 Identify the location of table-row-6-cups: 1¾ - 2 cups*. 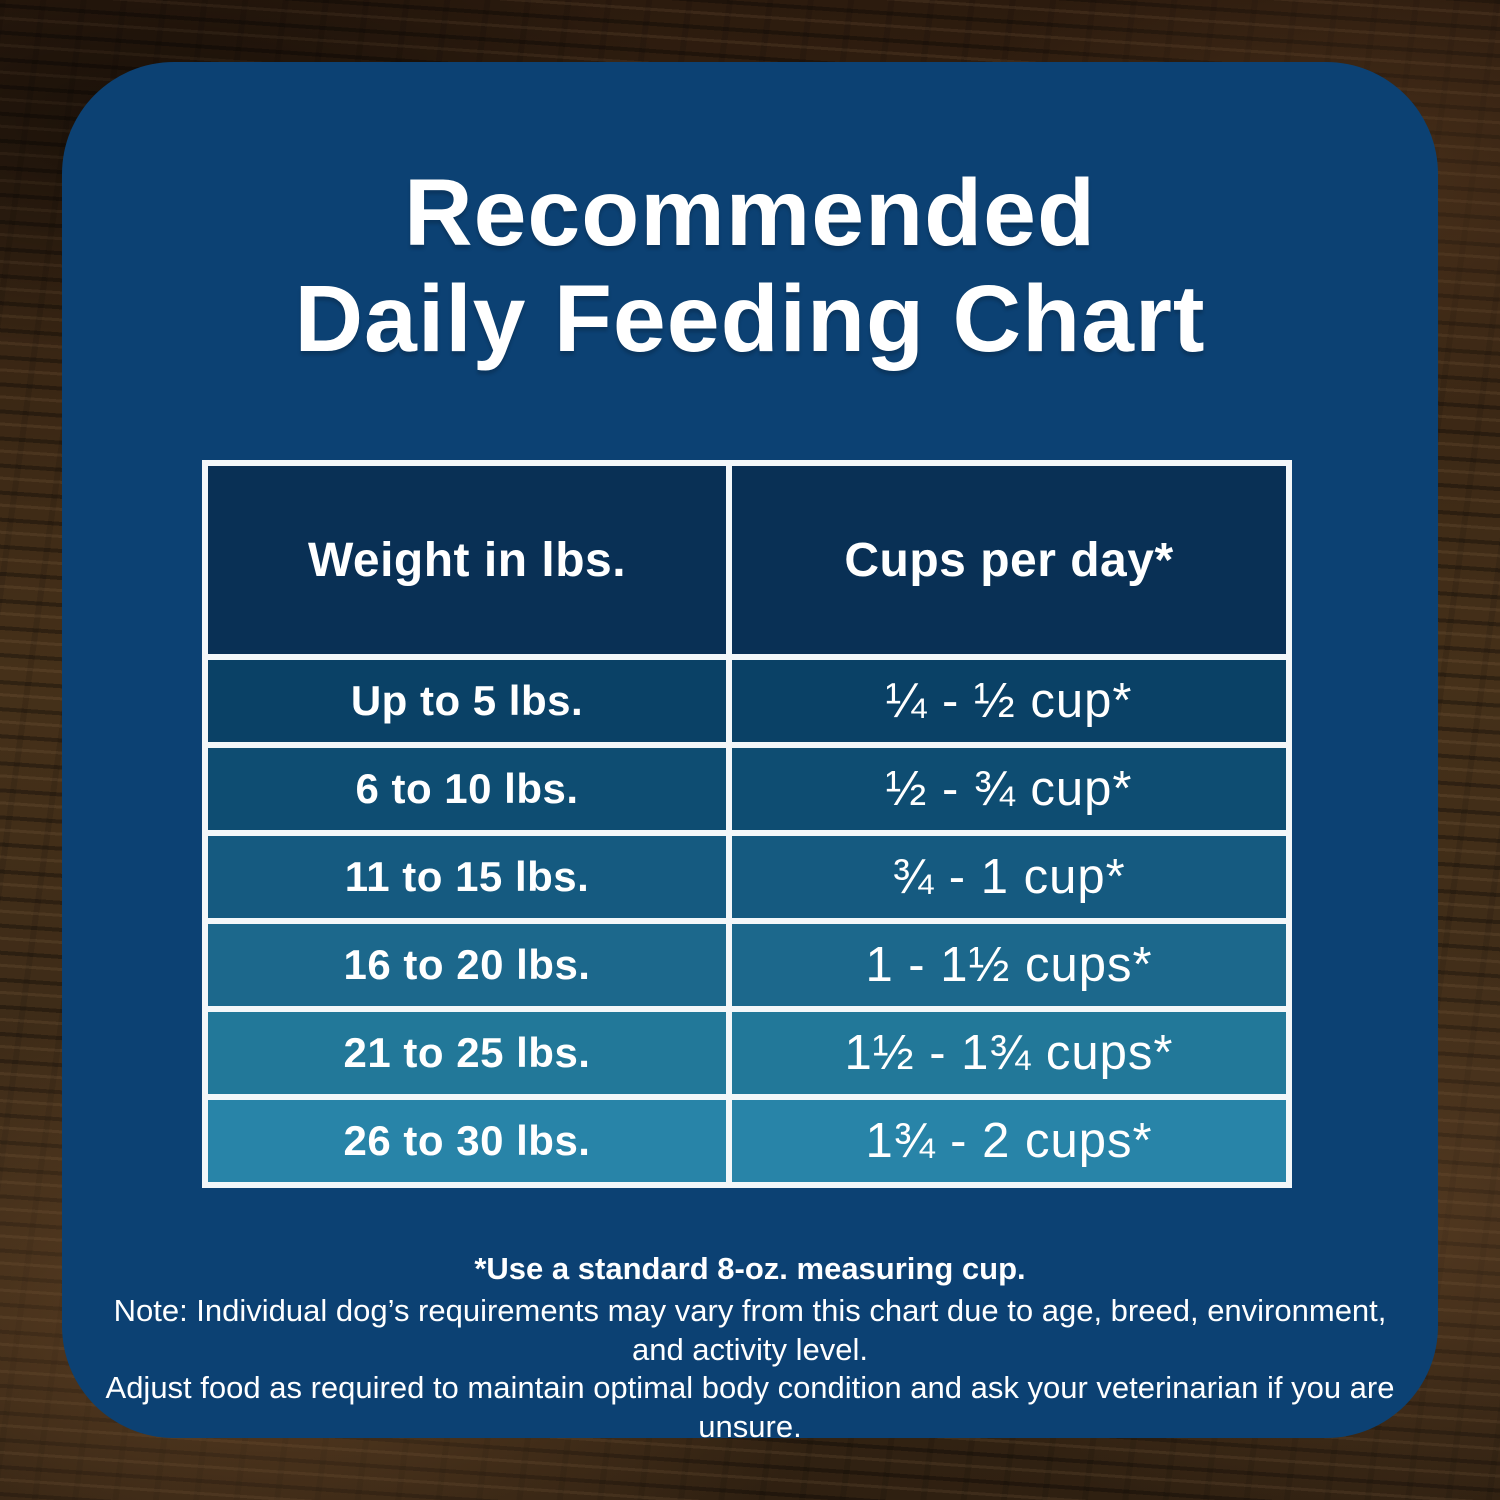
(1009, 1141).